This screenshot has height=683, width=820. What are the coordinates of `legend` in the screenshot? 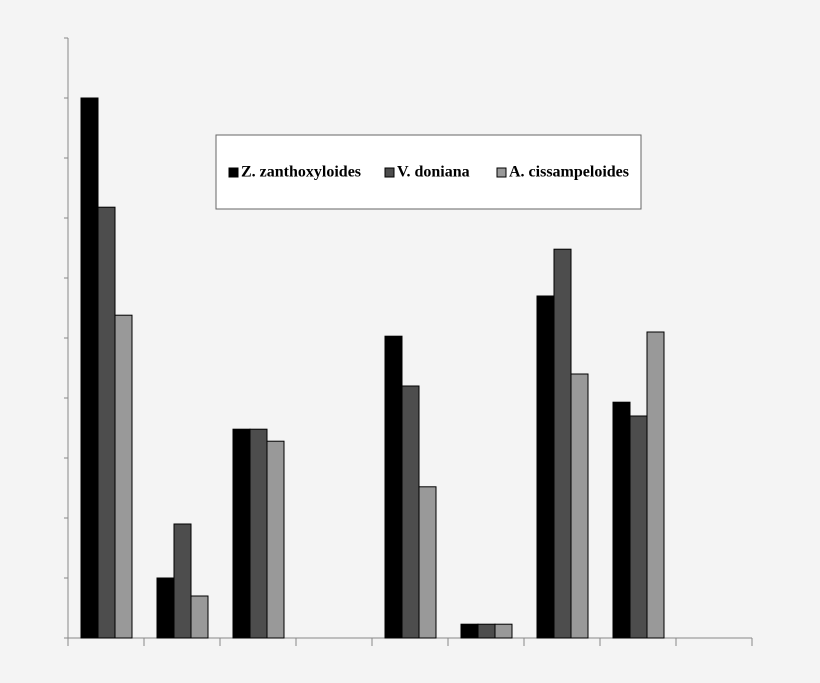 It's located at (428, 172).